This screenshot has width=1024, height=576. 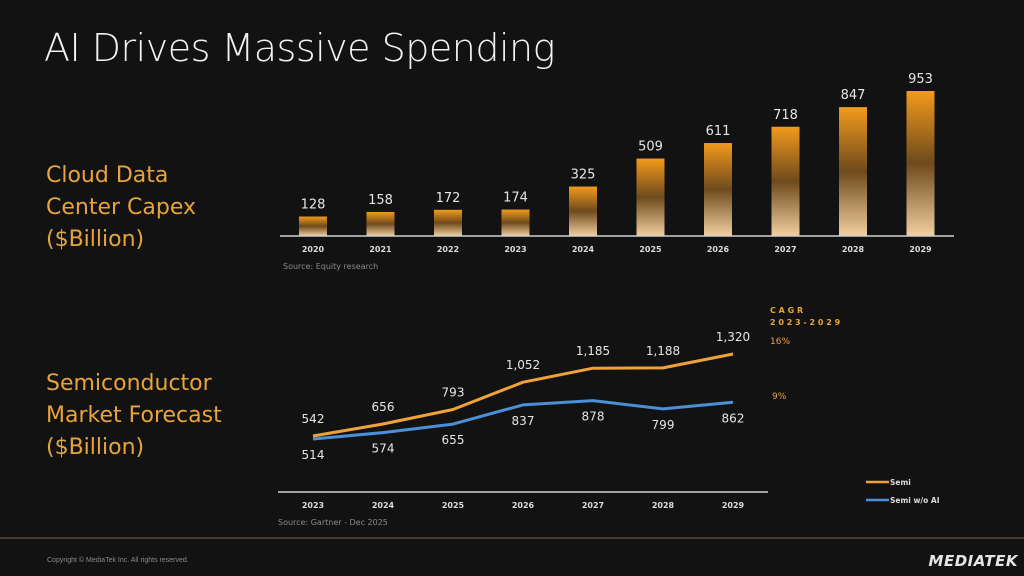 I want to click on bar-value-label: 847, so click(x=853, y=95).